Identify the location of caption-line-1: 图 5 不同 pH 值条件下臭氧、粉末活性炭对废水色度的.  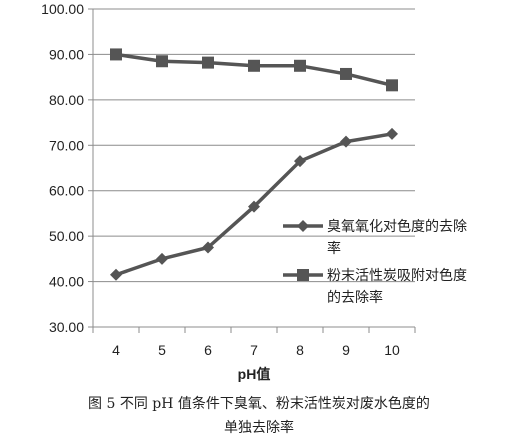
(259, 404).